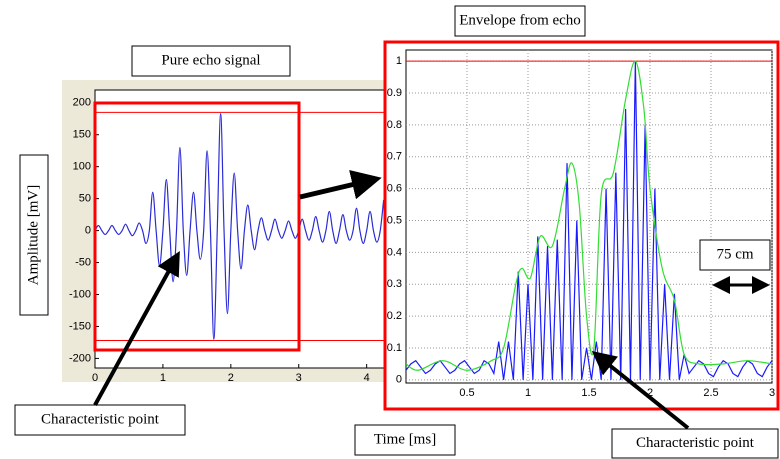  Describe the element at coordinates (95, 378) in the screenshot. I see `x-tick-label: 0` at that location.